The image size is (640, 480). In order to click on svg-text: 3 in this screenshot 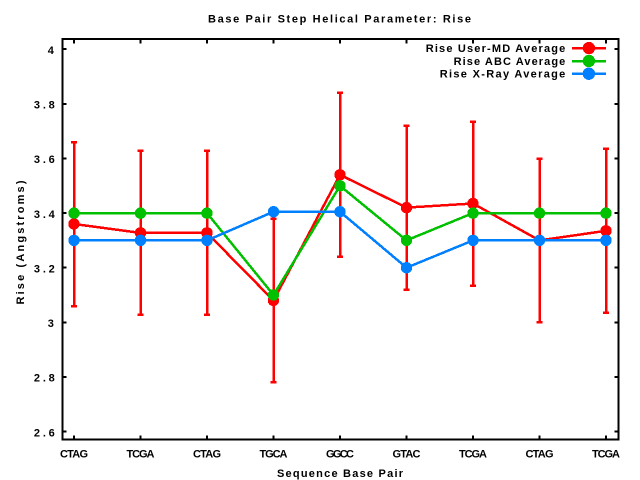, I will do `click(51, 324)`.